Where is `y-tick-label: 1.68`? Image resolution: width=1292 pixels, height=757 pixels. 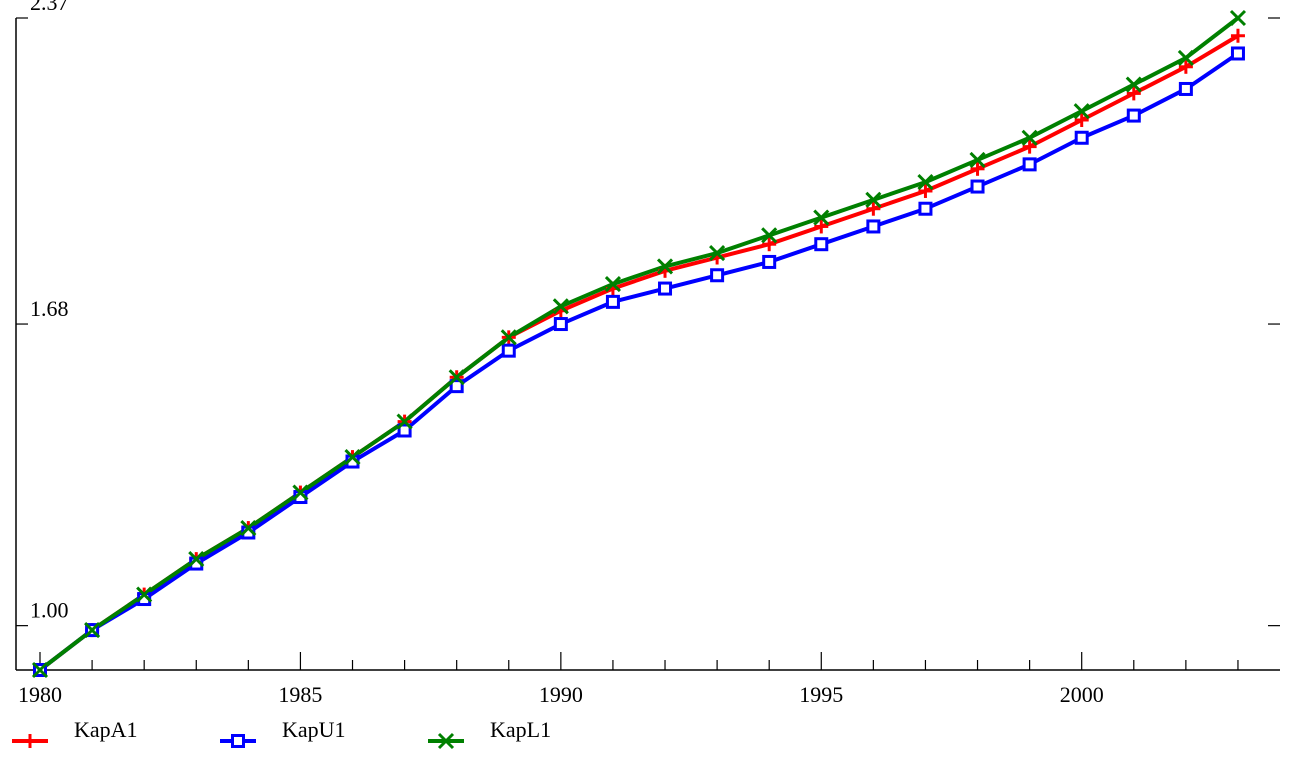
y-tick-label: 1.68 is located at coordinates (49, 308).